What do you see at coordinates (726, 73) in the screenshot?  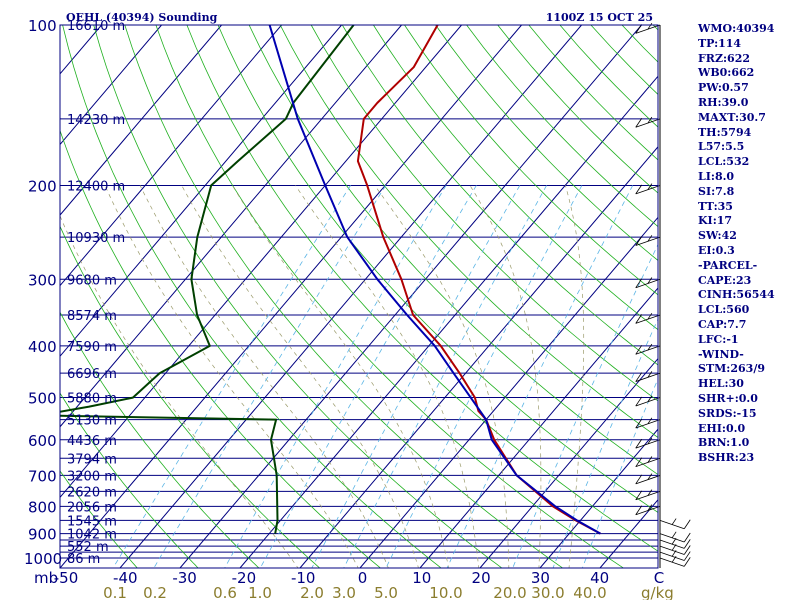 I see `stat-item: WB0:662` at bounding box center [726, 73].